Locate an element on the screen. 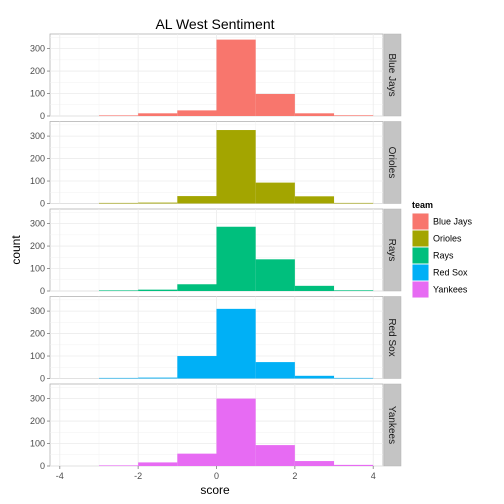 The height and width of the screenshot is (504, 504). facet-panel-0: 0 100 200 300 Blue Jays is located at coordinates (216, 77).